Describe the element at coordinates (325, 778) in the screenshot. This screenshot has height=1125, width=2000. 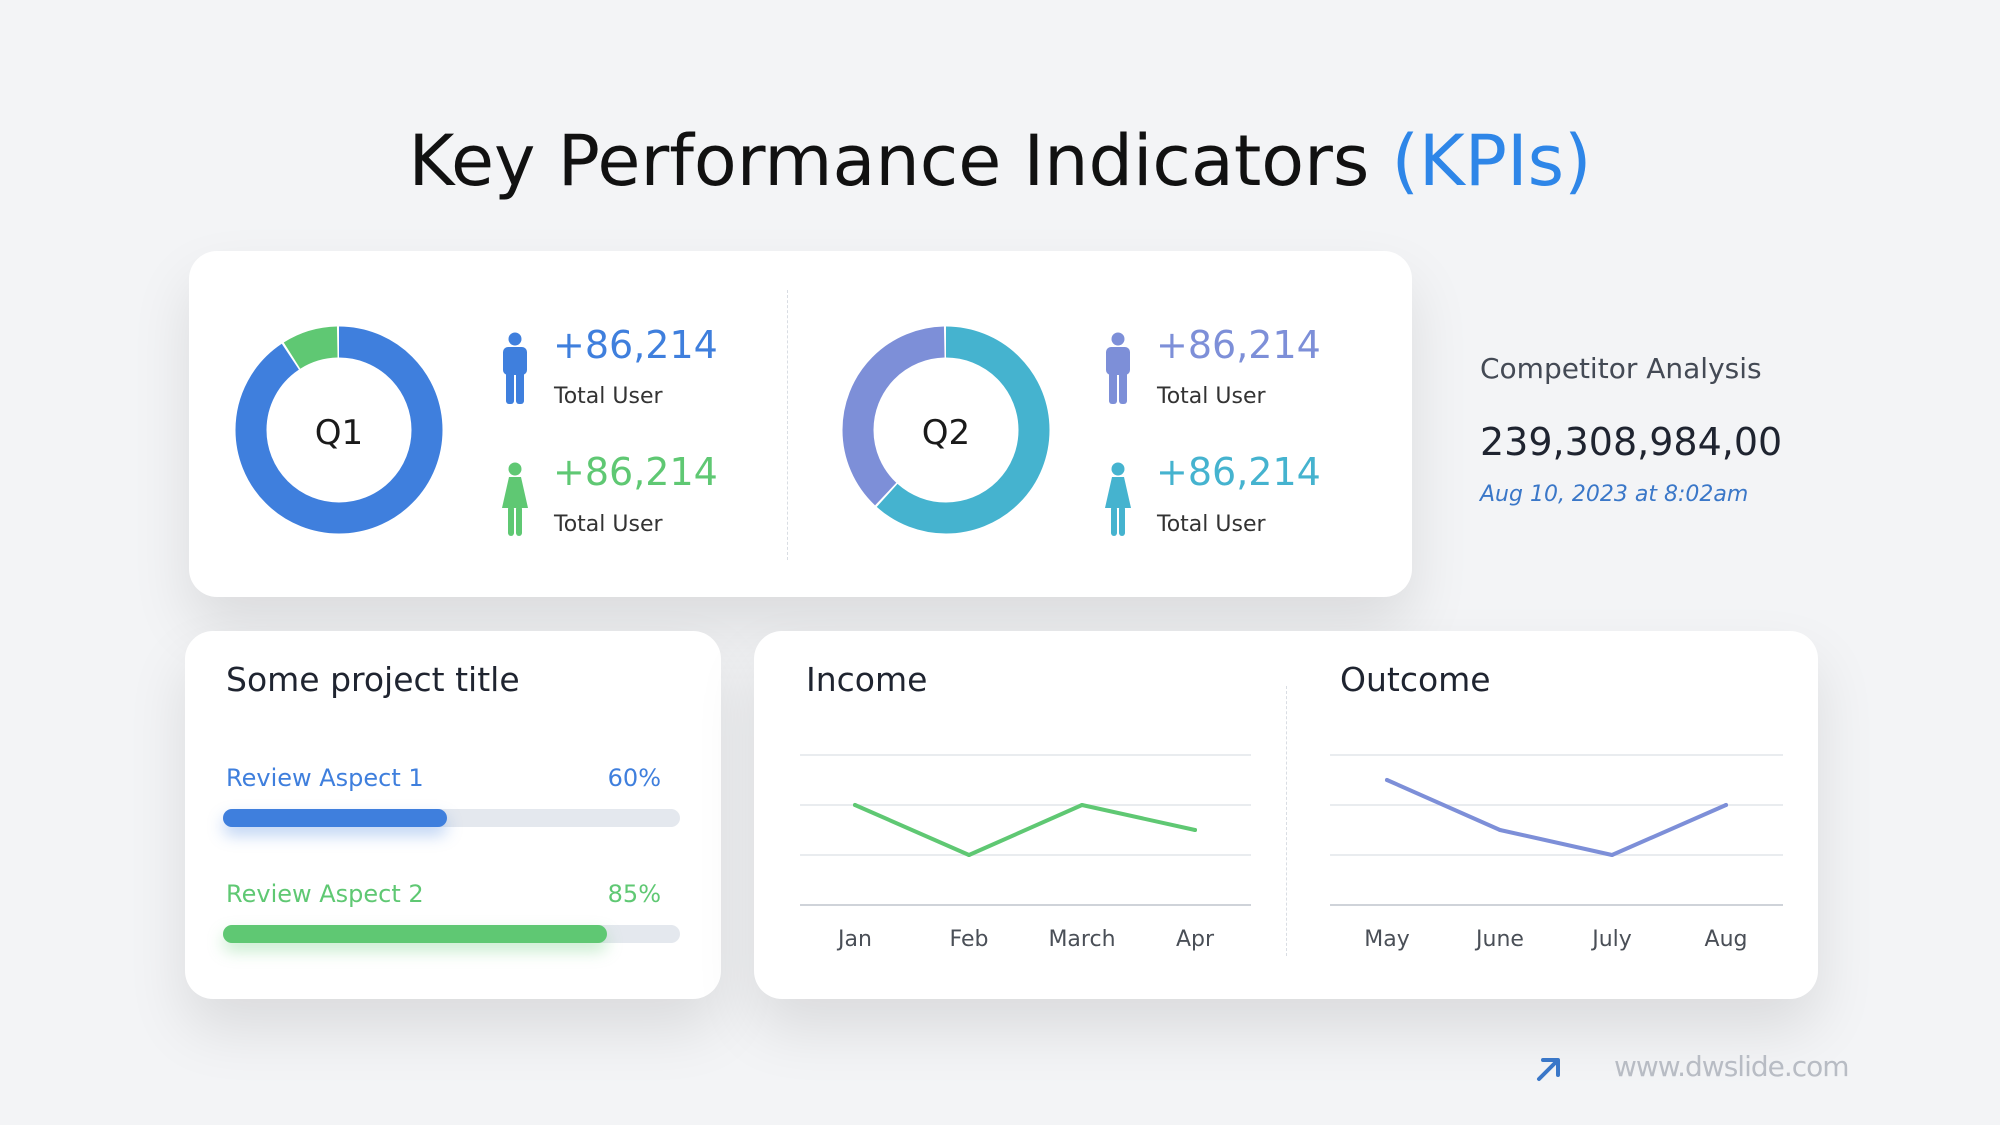
I see `aspect-1-label: Review Aspect 1` at that location.